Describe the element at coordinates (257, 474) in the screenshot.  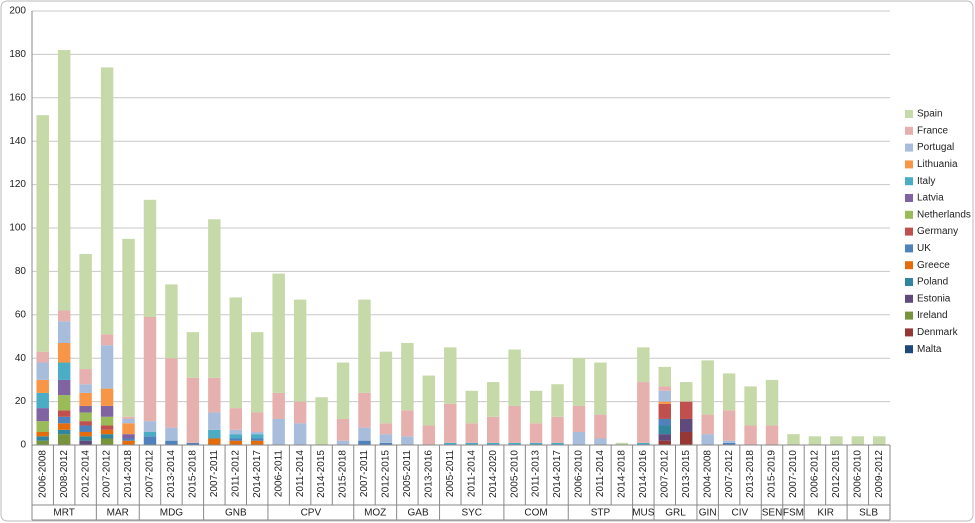
I see `x-tick-label: 2014-2017` at that location.